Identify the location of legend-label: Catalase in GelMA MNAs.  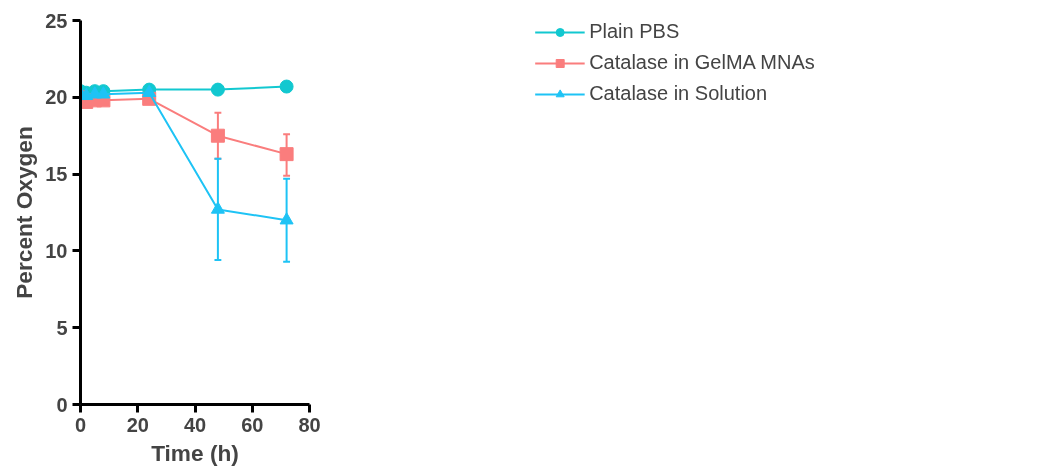
(702, 62).